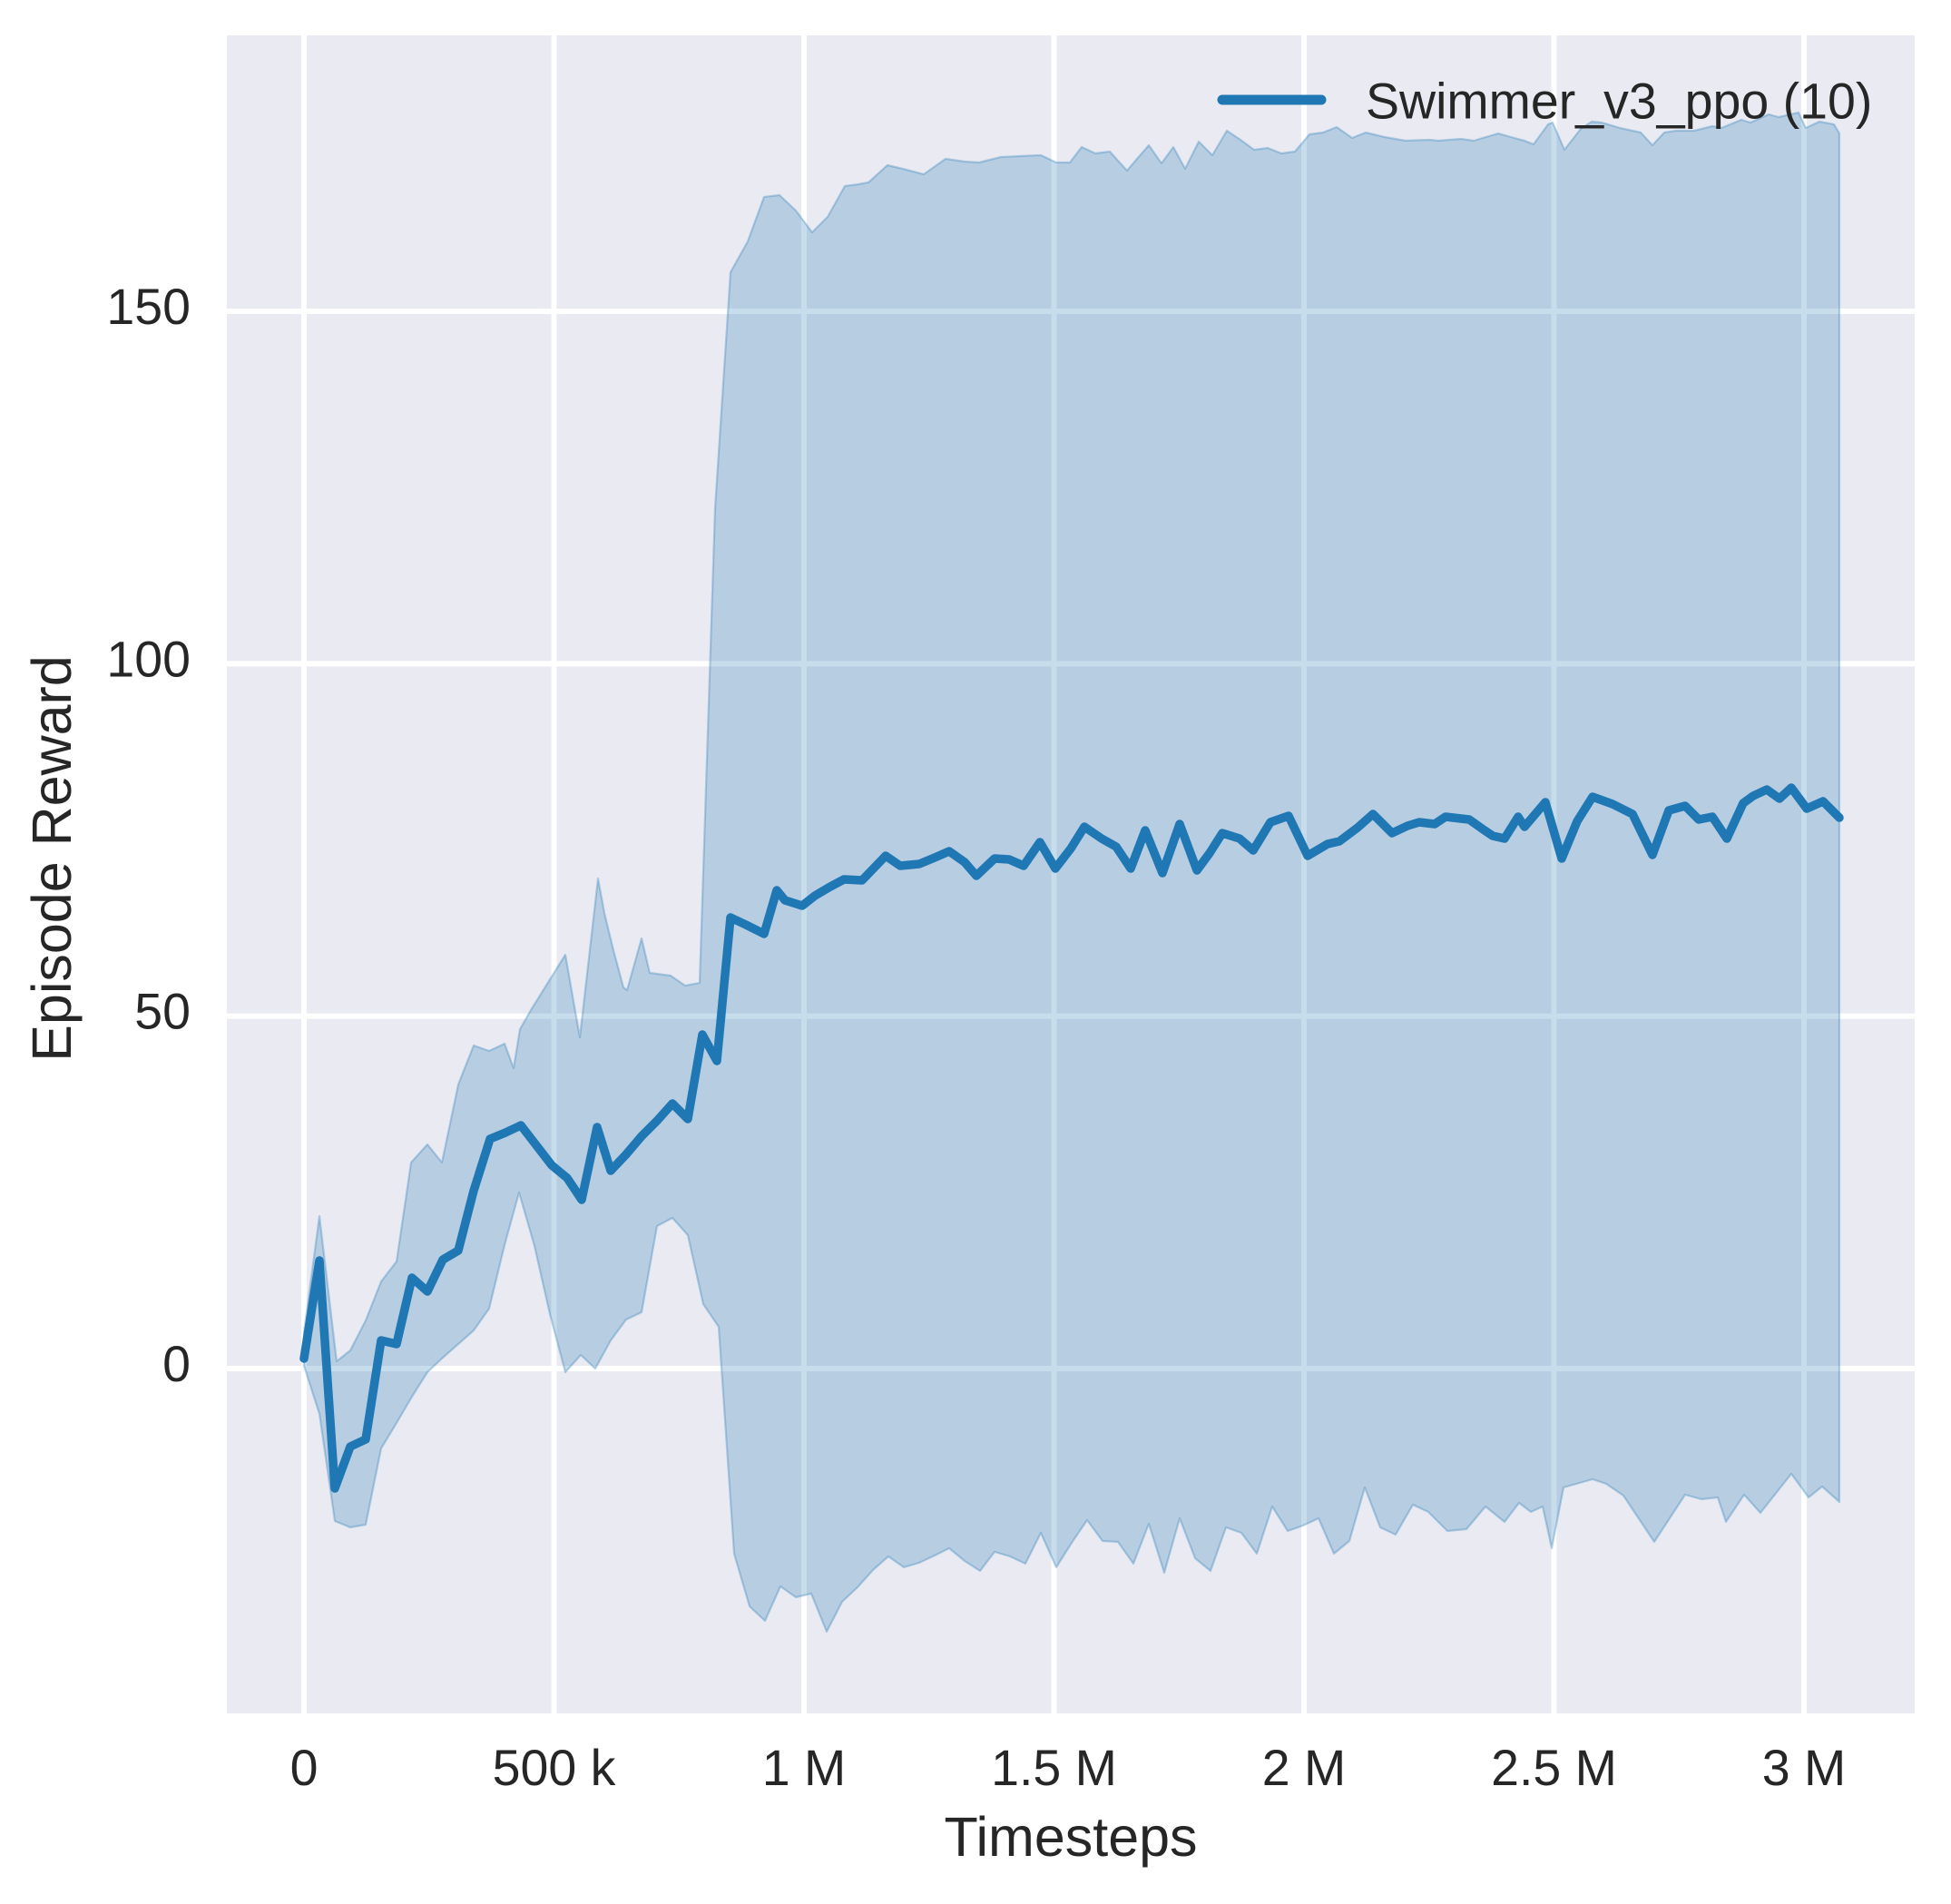  Describe the element at coordinates (52, 858) in the screenshot. I see `svg-text: Episode Reward` at that location.